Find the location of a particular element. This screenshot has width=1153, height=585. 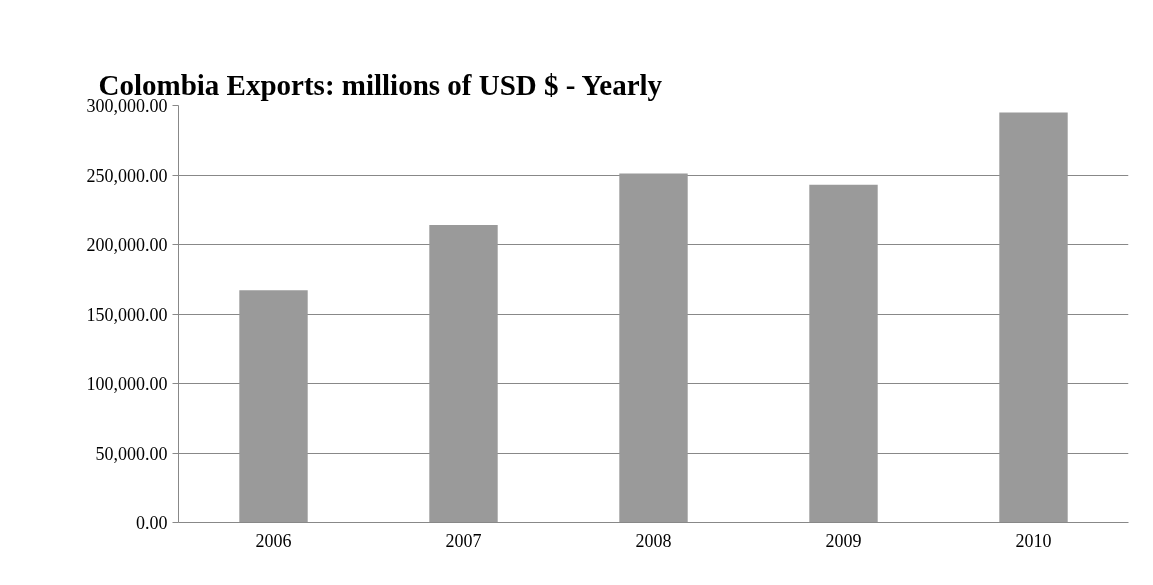

y-tick-label: 250,000.00 is located at coordinates (127, 175).